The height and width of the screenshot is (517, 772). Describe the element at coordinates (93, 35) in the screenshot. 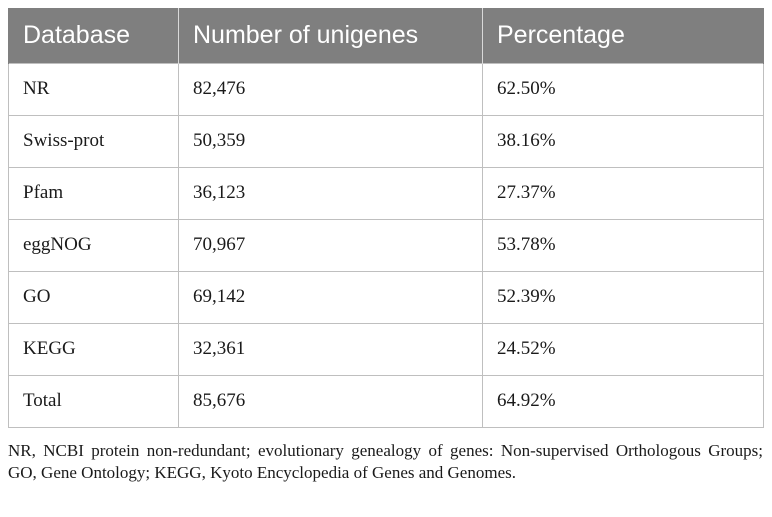

I see `header-database: Database` at that location.